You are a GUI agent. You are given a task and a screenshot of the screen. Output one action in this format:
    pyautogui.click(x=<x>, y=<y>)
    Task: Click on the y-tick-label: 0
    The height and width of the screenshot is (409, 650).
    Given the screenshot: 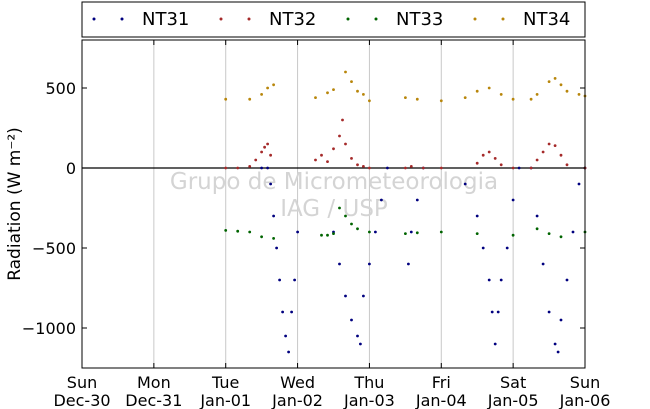 What is the action you would take?
    pyautogui.click(x=71, y=168)
    